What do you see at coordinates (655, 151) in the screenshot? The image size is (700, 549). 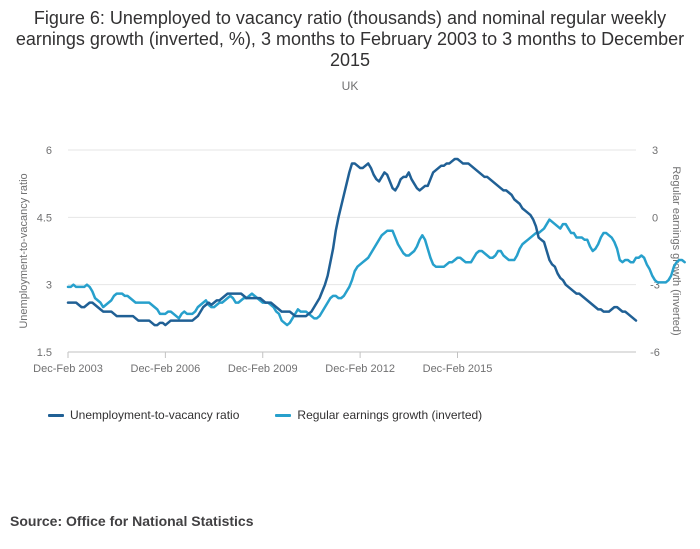 I see `y-right-tick-label: 3` at bounding box center [655, 151].